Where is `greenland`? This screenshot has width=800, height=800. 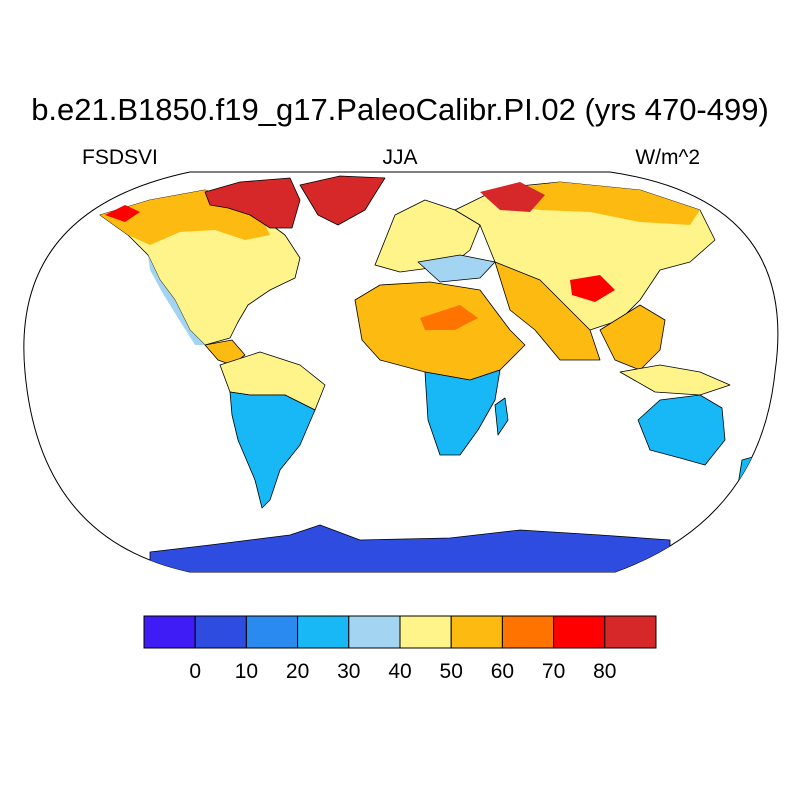 greenland is located at coordinates (342, 200).